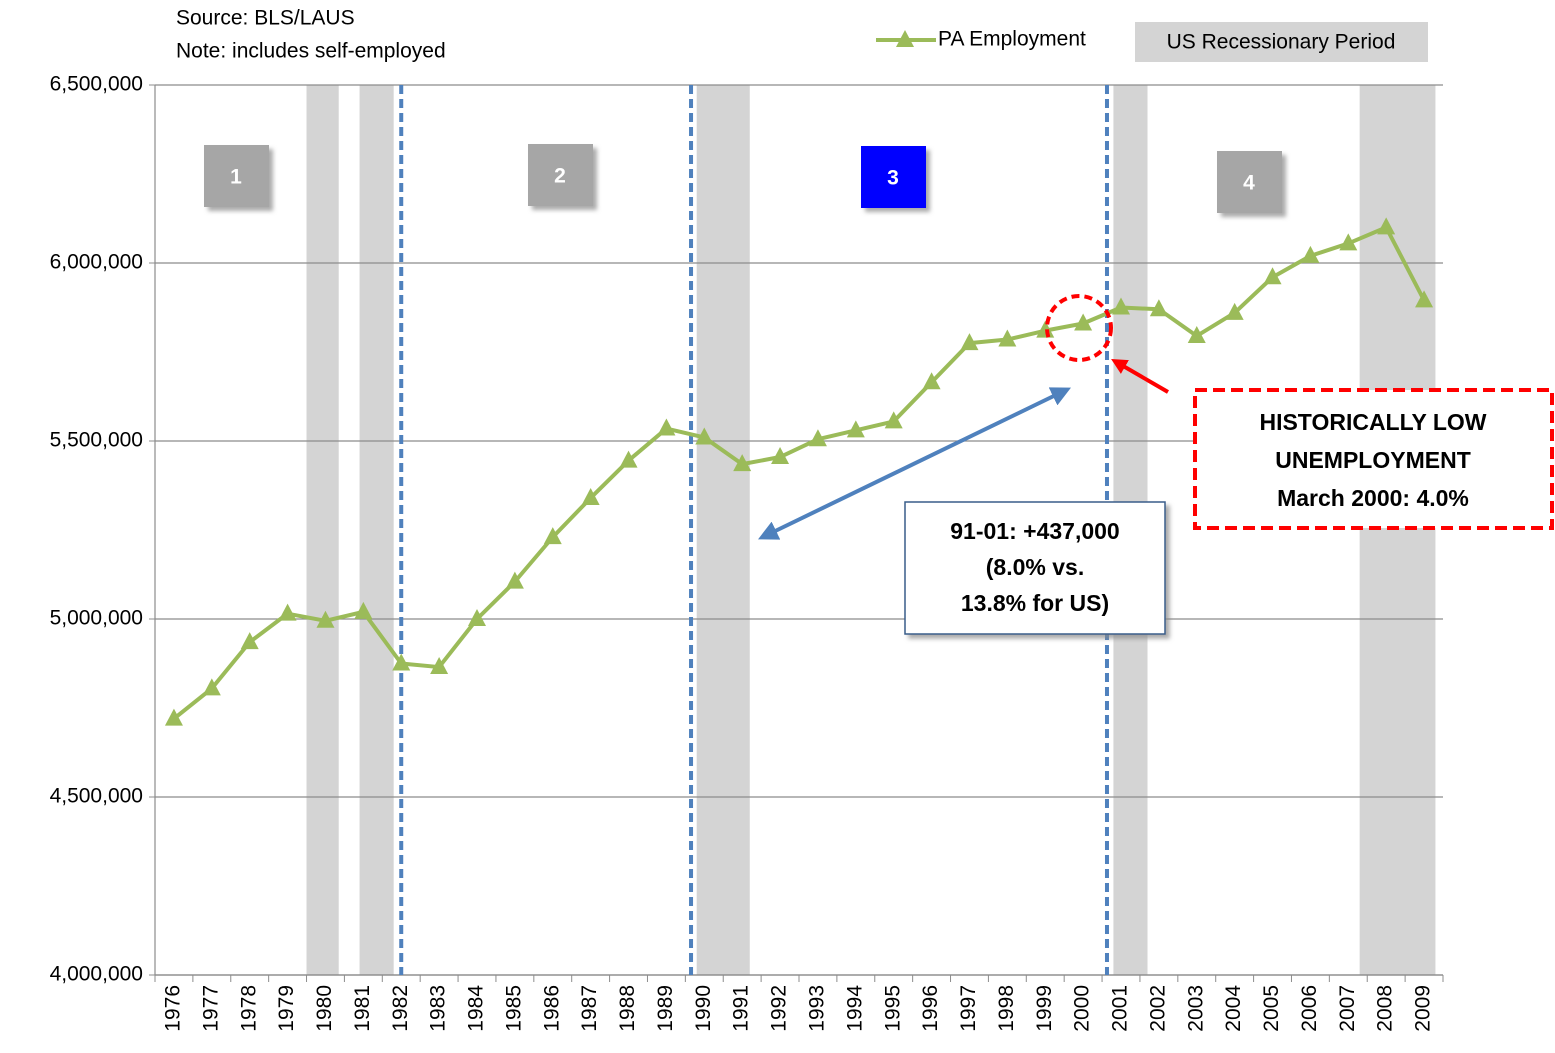 Image resolution: width=1555 pixels, height=1053 pixels. I want to click on y-tick-label: 5,000,000, so click(96, 618).